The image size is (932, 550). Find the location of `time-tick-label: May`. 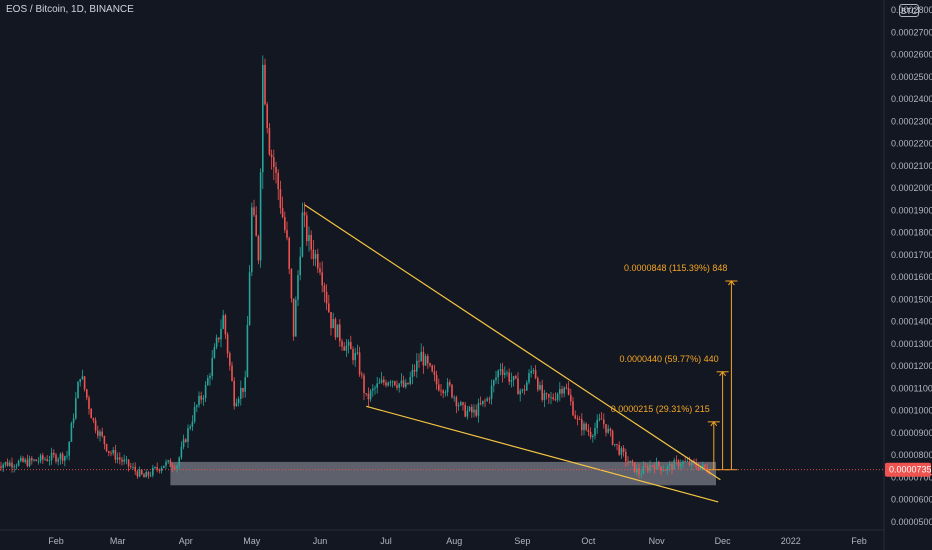

time-tick-label: May is located at coordinates (252, 541).